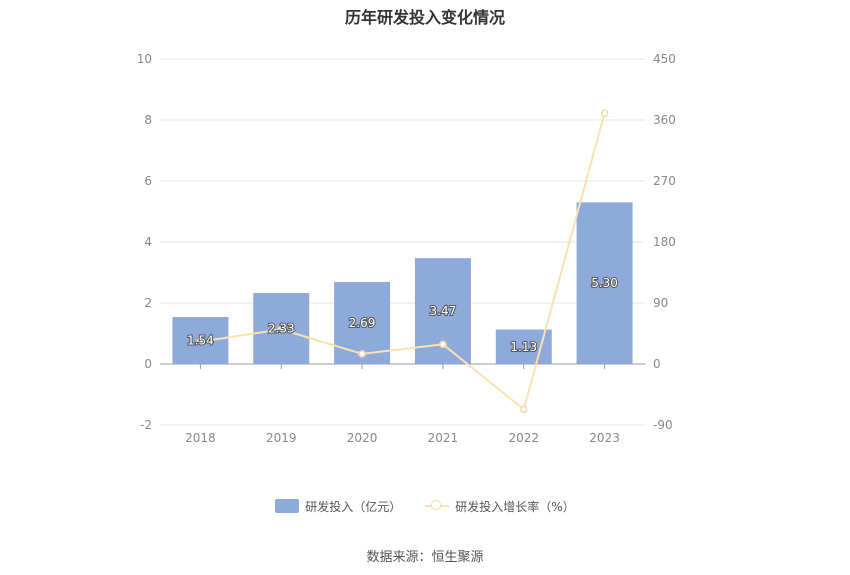  I want to click on legend: 研发投入（亿元） 研发投入增长率（%）, so click(425, 506).